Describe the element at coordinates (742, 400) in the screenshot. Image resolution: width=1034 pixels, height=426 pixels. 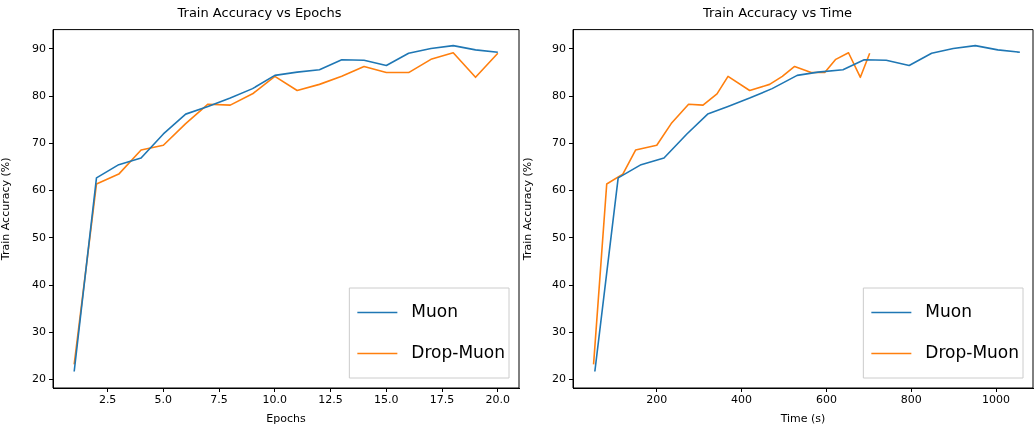
I see `x-tick-label: 400` at that location.